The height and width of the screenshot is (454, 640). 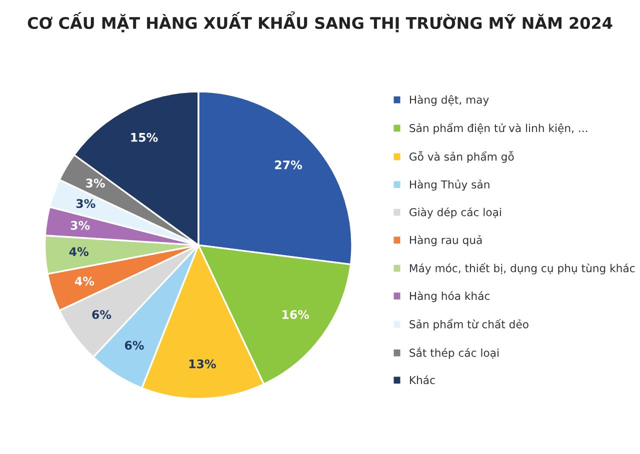 What do you see at coordinates (462, 157) in the screenshot?
I see `legend-label: Gỗ và sản phẩm gỗ` at bounding box center [462, 157].